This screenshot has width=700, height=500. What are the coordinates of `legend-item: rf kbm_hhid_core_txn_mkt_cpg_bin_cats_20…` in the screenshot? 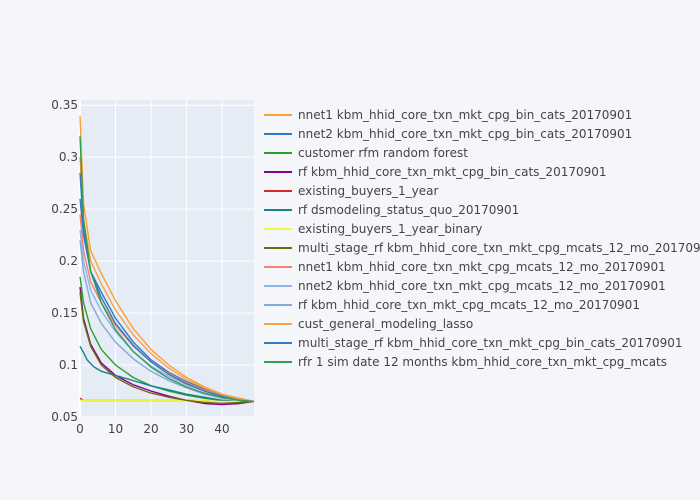 It's located at (435, 172).